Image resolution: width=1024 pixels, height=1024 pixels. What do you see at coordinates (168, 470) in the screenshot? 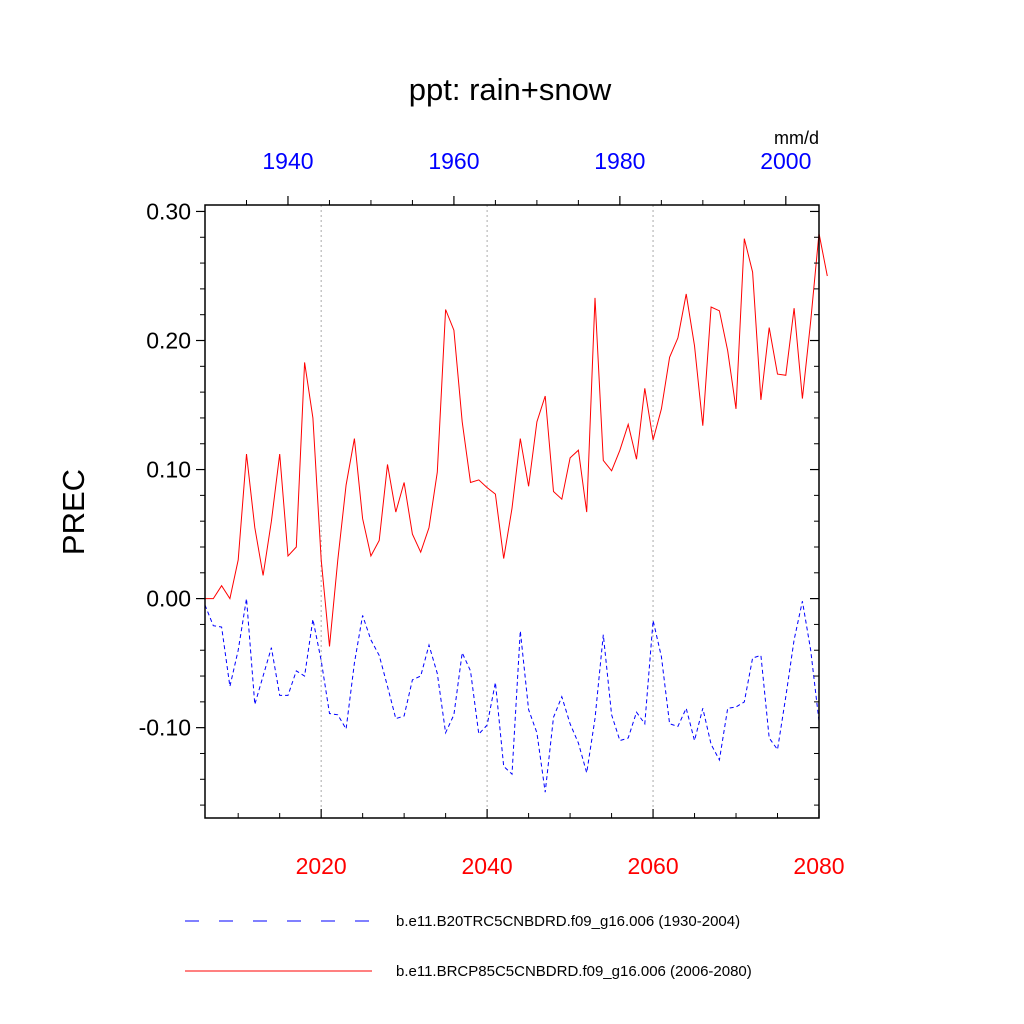
I see `y-tick-label: 0.10` at bounding box center [168, 470].